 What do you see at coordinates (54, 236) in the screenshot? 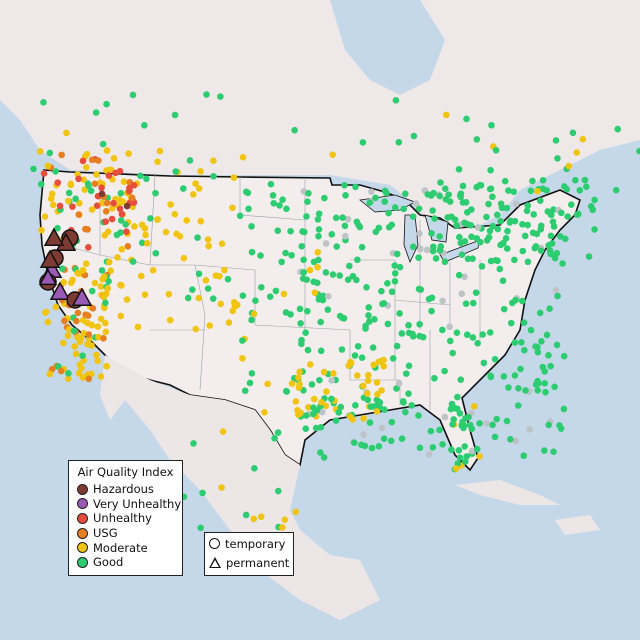
I see `station-marker-permanent` at bounding box center [54, 236].